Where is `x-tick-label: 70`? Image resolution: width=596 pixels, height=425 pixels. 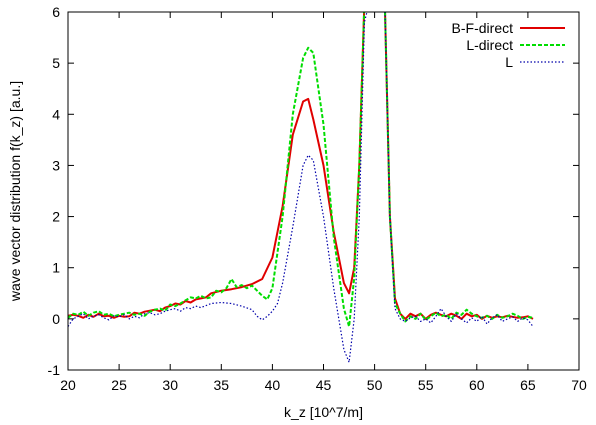
x-tick-label: 70 is located at coordinates (579, 385).